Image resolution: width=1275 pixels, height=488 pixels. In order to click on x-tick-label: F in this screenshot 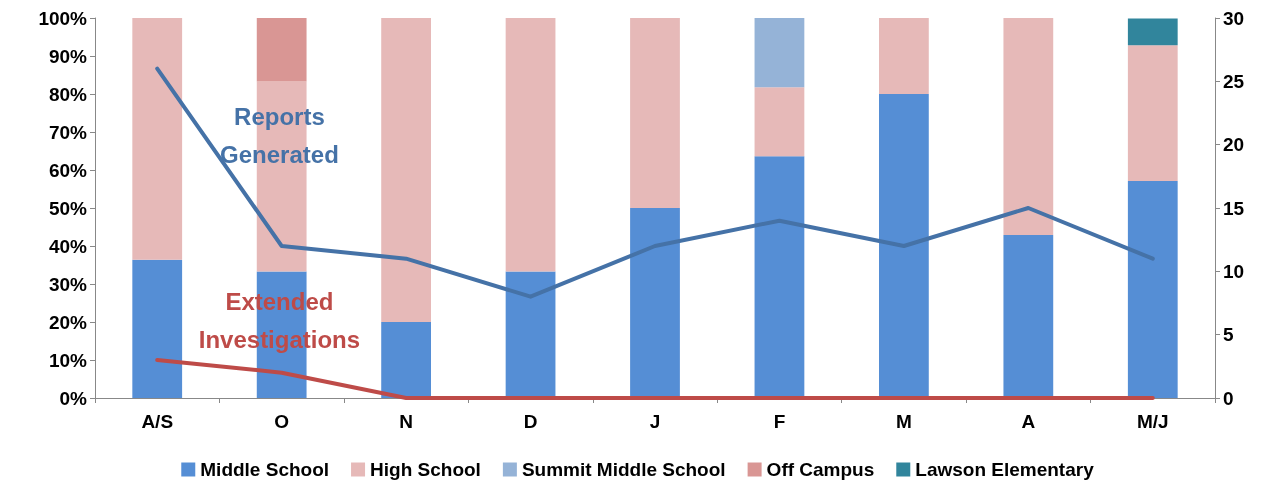, I will do `click(779, 421)`.